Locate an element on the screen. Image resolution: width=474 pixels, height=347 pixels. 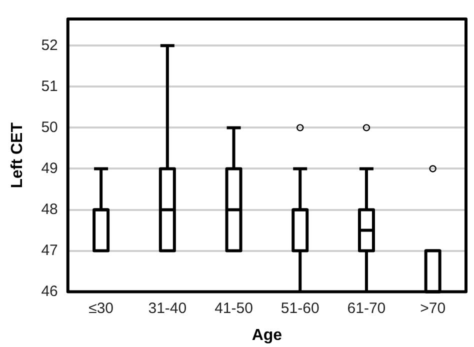
x-tick-label: ≤30 is located at coordinates (101, 308).